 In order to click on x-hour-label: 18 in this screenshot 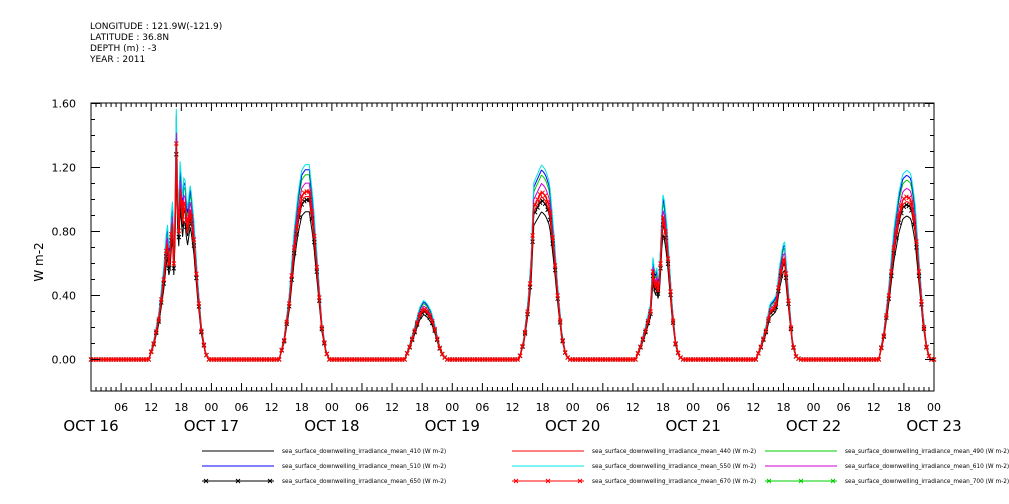, I will do `click(302, 407)`.